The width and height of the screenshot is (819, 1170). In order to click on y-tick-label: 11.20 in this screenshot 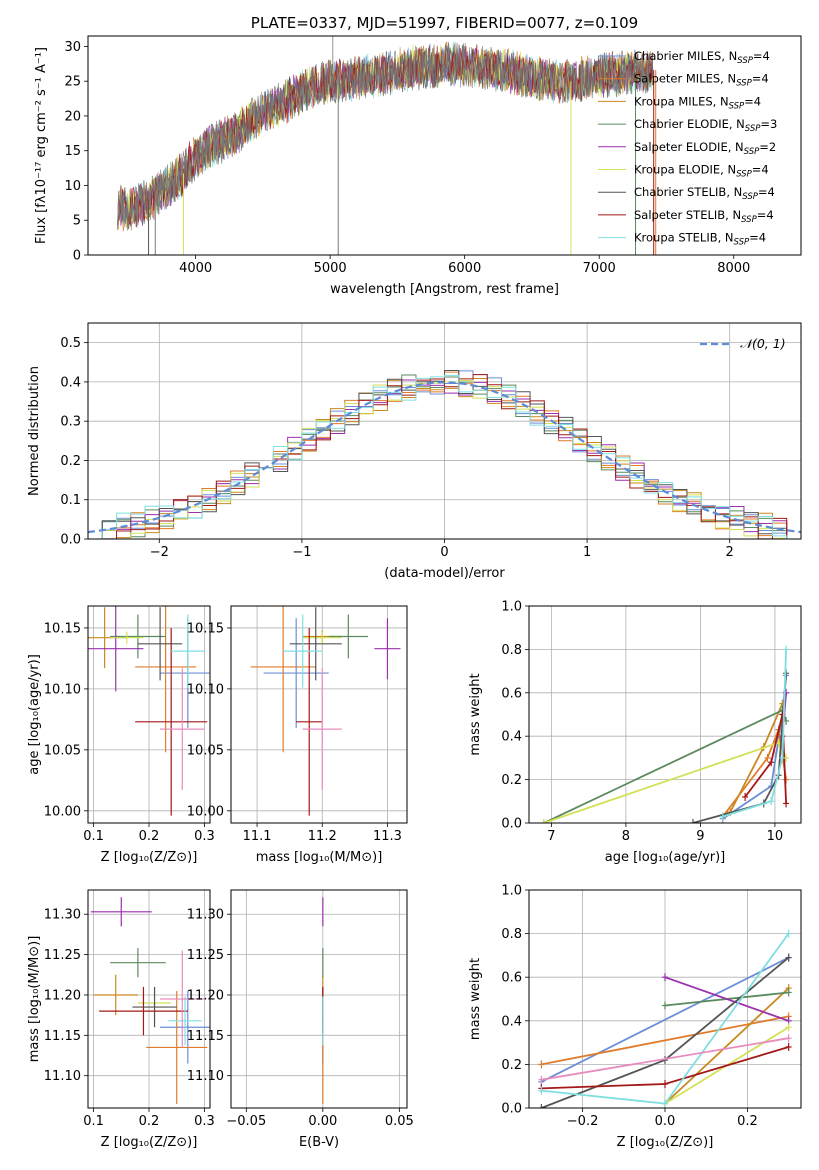, I will do `click(205, 995)`.